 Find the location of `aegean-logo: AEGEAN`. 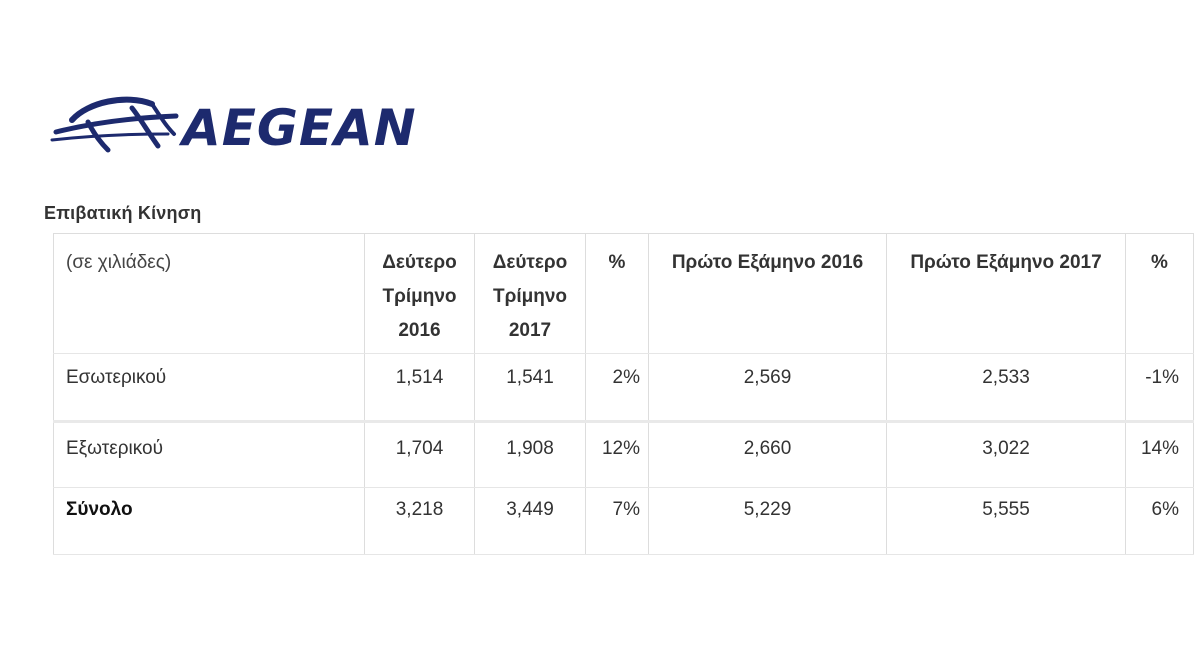

aegean-logo: AEGEAN is located at coordinates (233, 126).